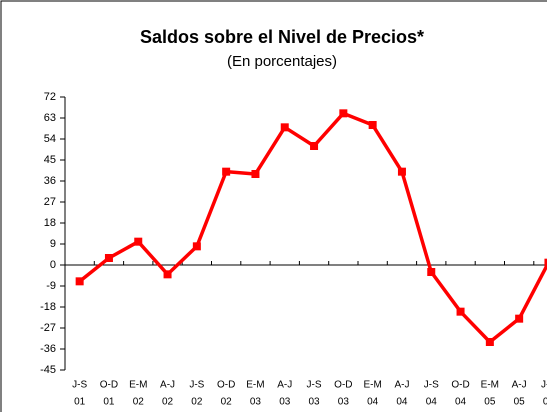 The width and height of the screenshot is (547, 412). I want to click on y-tick-label: 63, so click(50, 118).